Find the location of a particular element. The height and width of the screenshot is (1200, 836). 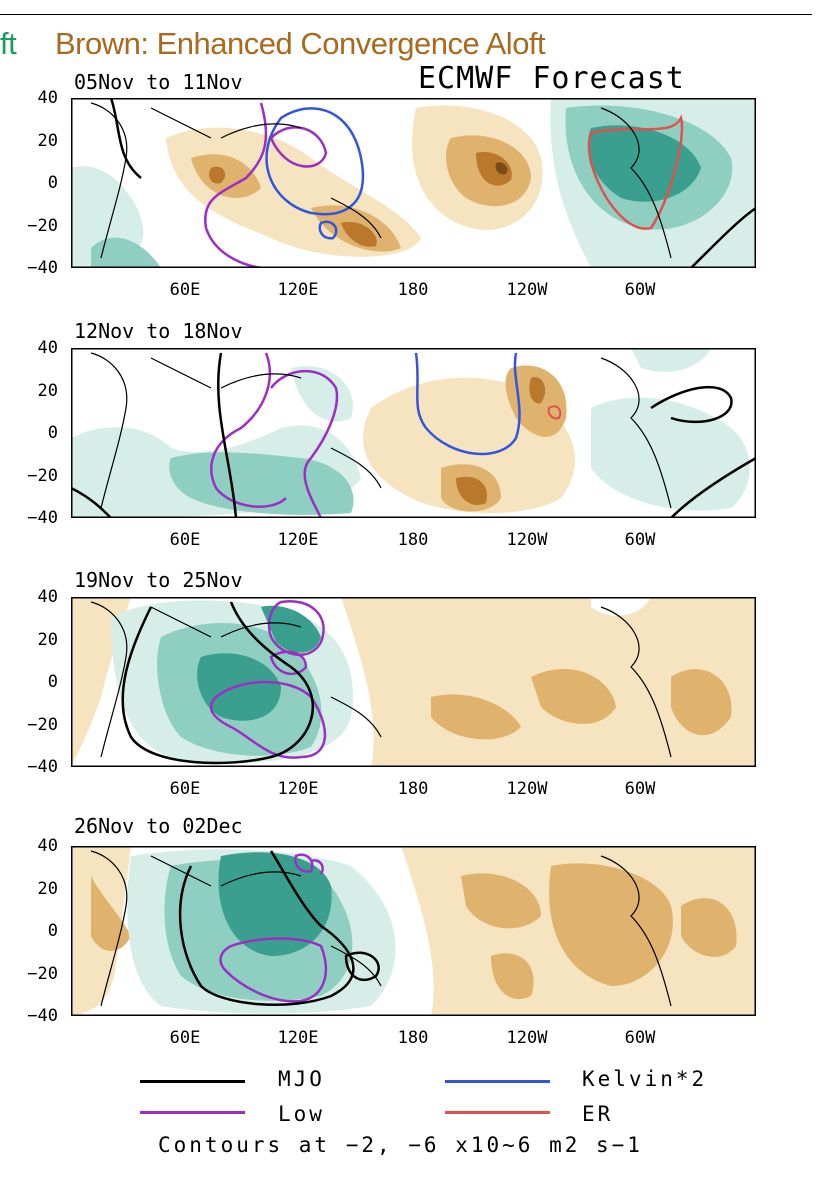

legend-mjo-label: MJO is located at coordinates (301, 1079).